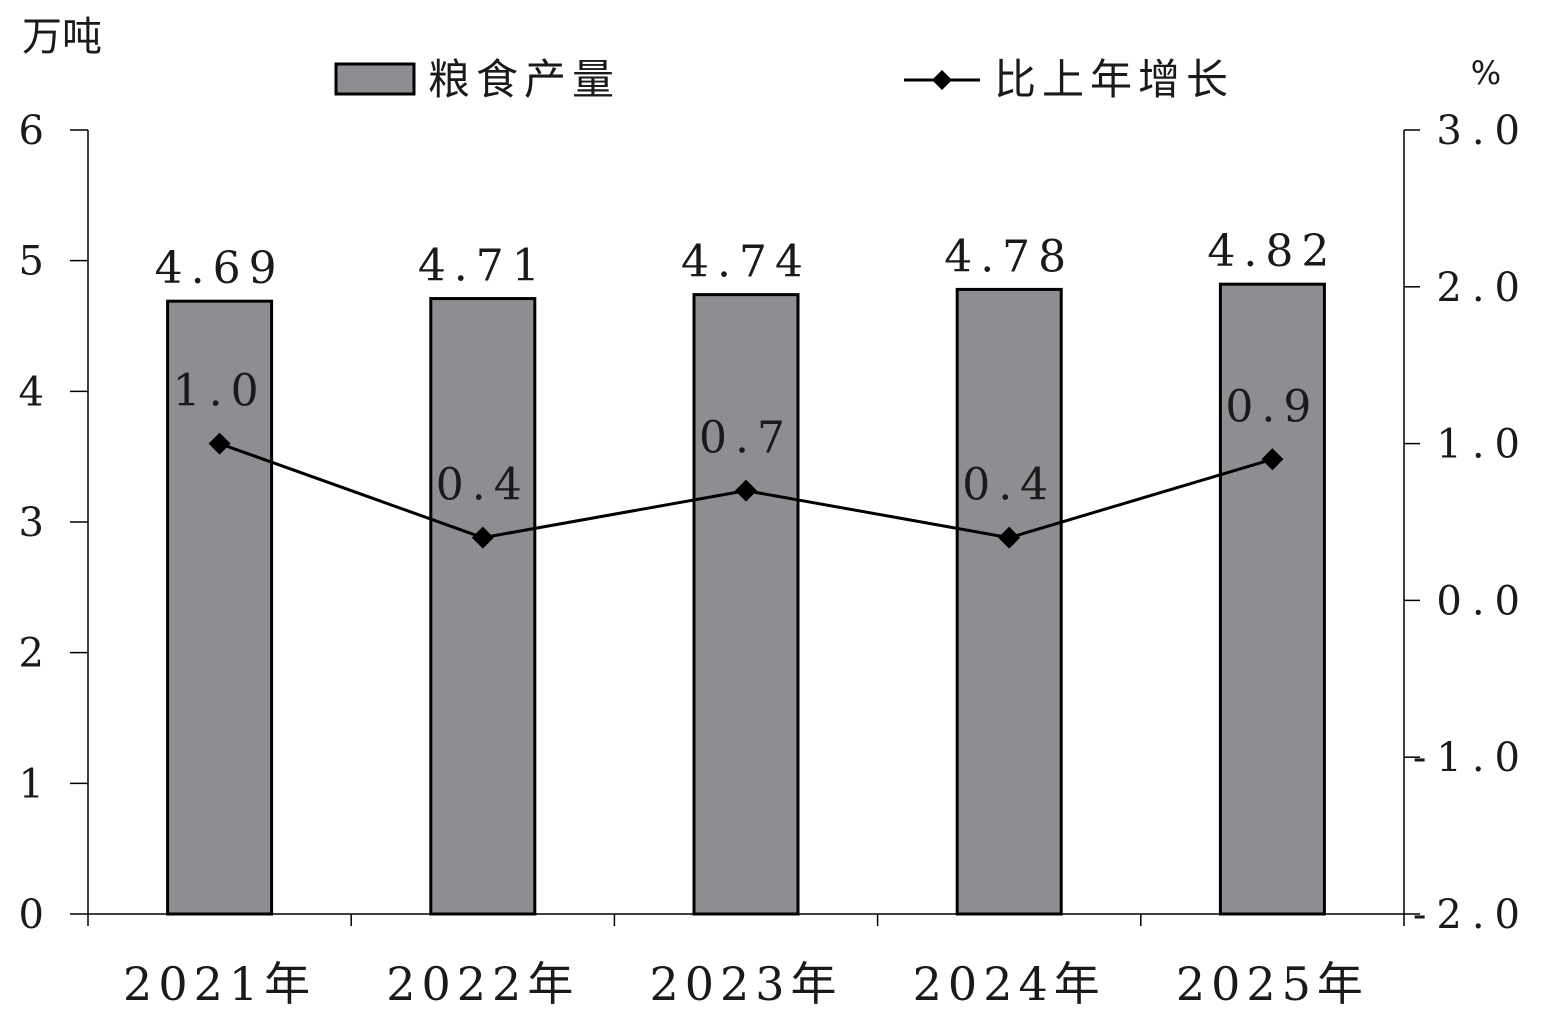 This screenshot has height=1015, width=1566. I want to click on line-series, so click(746, 490).